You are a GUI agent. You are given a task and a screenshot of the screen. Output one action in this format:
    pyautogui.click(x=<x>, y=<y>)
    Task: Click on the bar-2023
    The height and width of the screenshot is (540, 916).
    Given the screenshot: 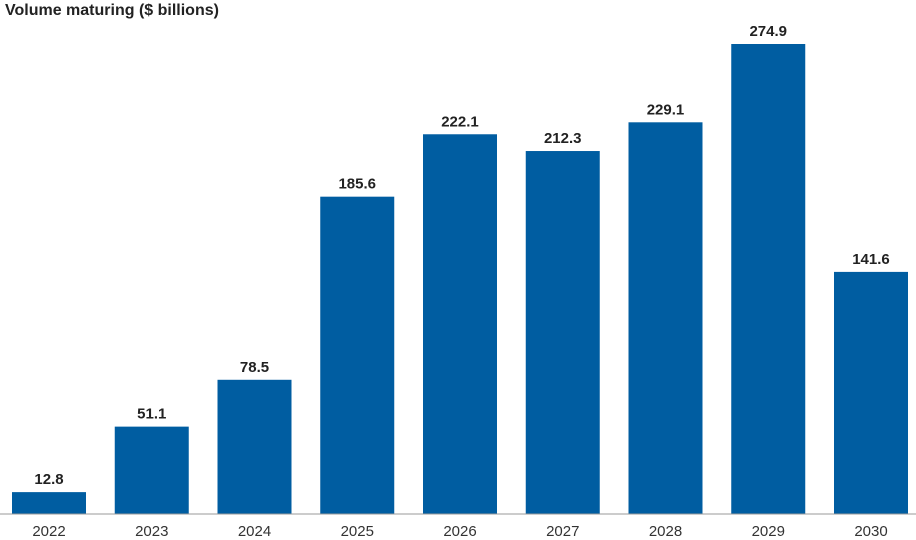 What is the action you would take?
    pyautogui.click(x=151, y=470)
    